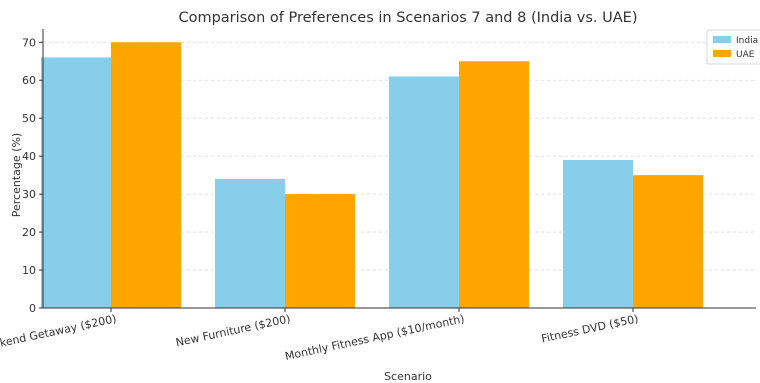 This screenshot has width=760, height=383. I want to click on y-tick-label-3: 30, so click(29, 194).